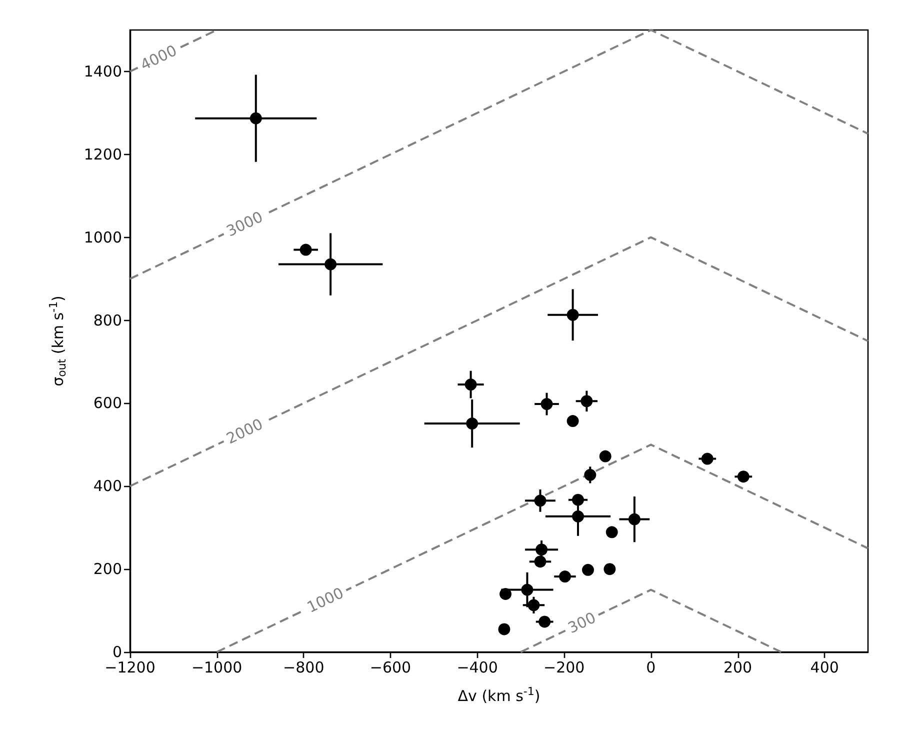 This screenshot has width=900, height=750. What do you see at coordinates (245, 431) in the screenshot?
I see `text: 2000` at bounding box center [245, 431].